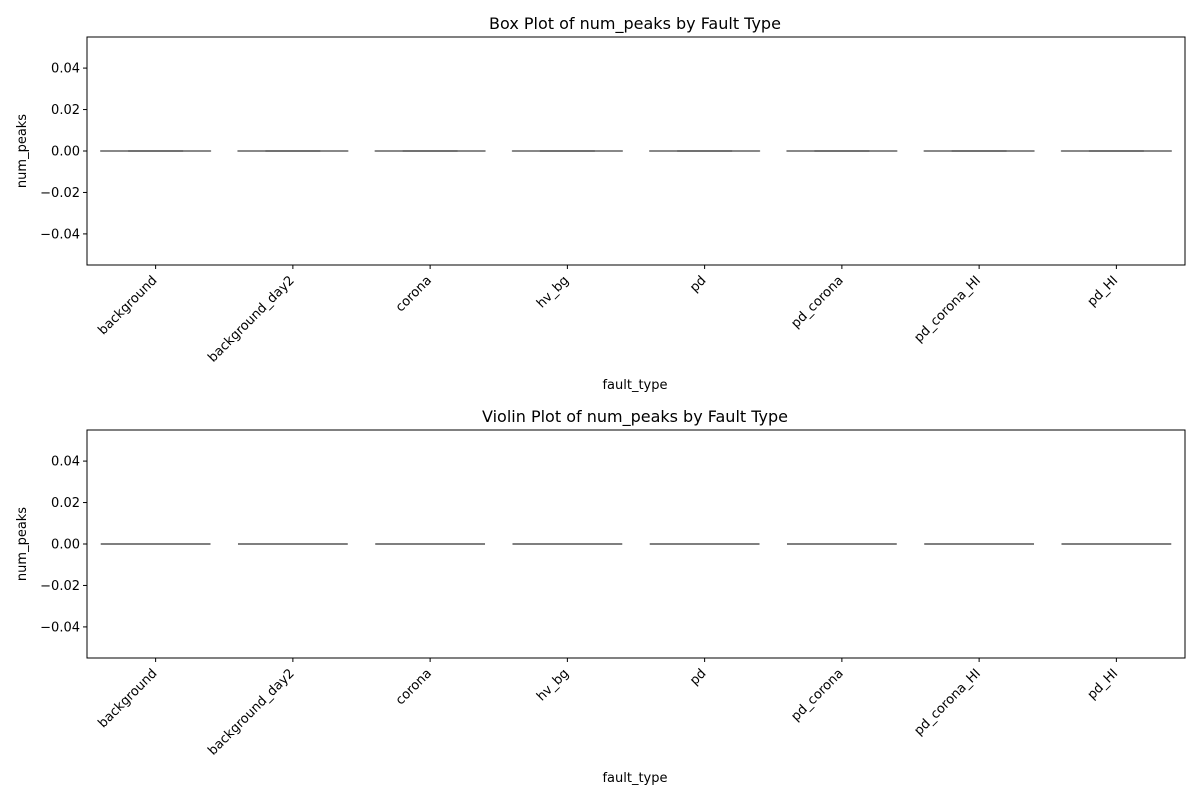 Image resolution: width=1200 pixels, height=800 pixels. What do you see at coordinates (22, 151) in the screenshot?
I see `box-plot-y-axis-label: num_peaks` at bounding box center [22, 151].